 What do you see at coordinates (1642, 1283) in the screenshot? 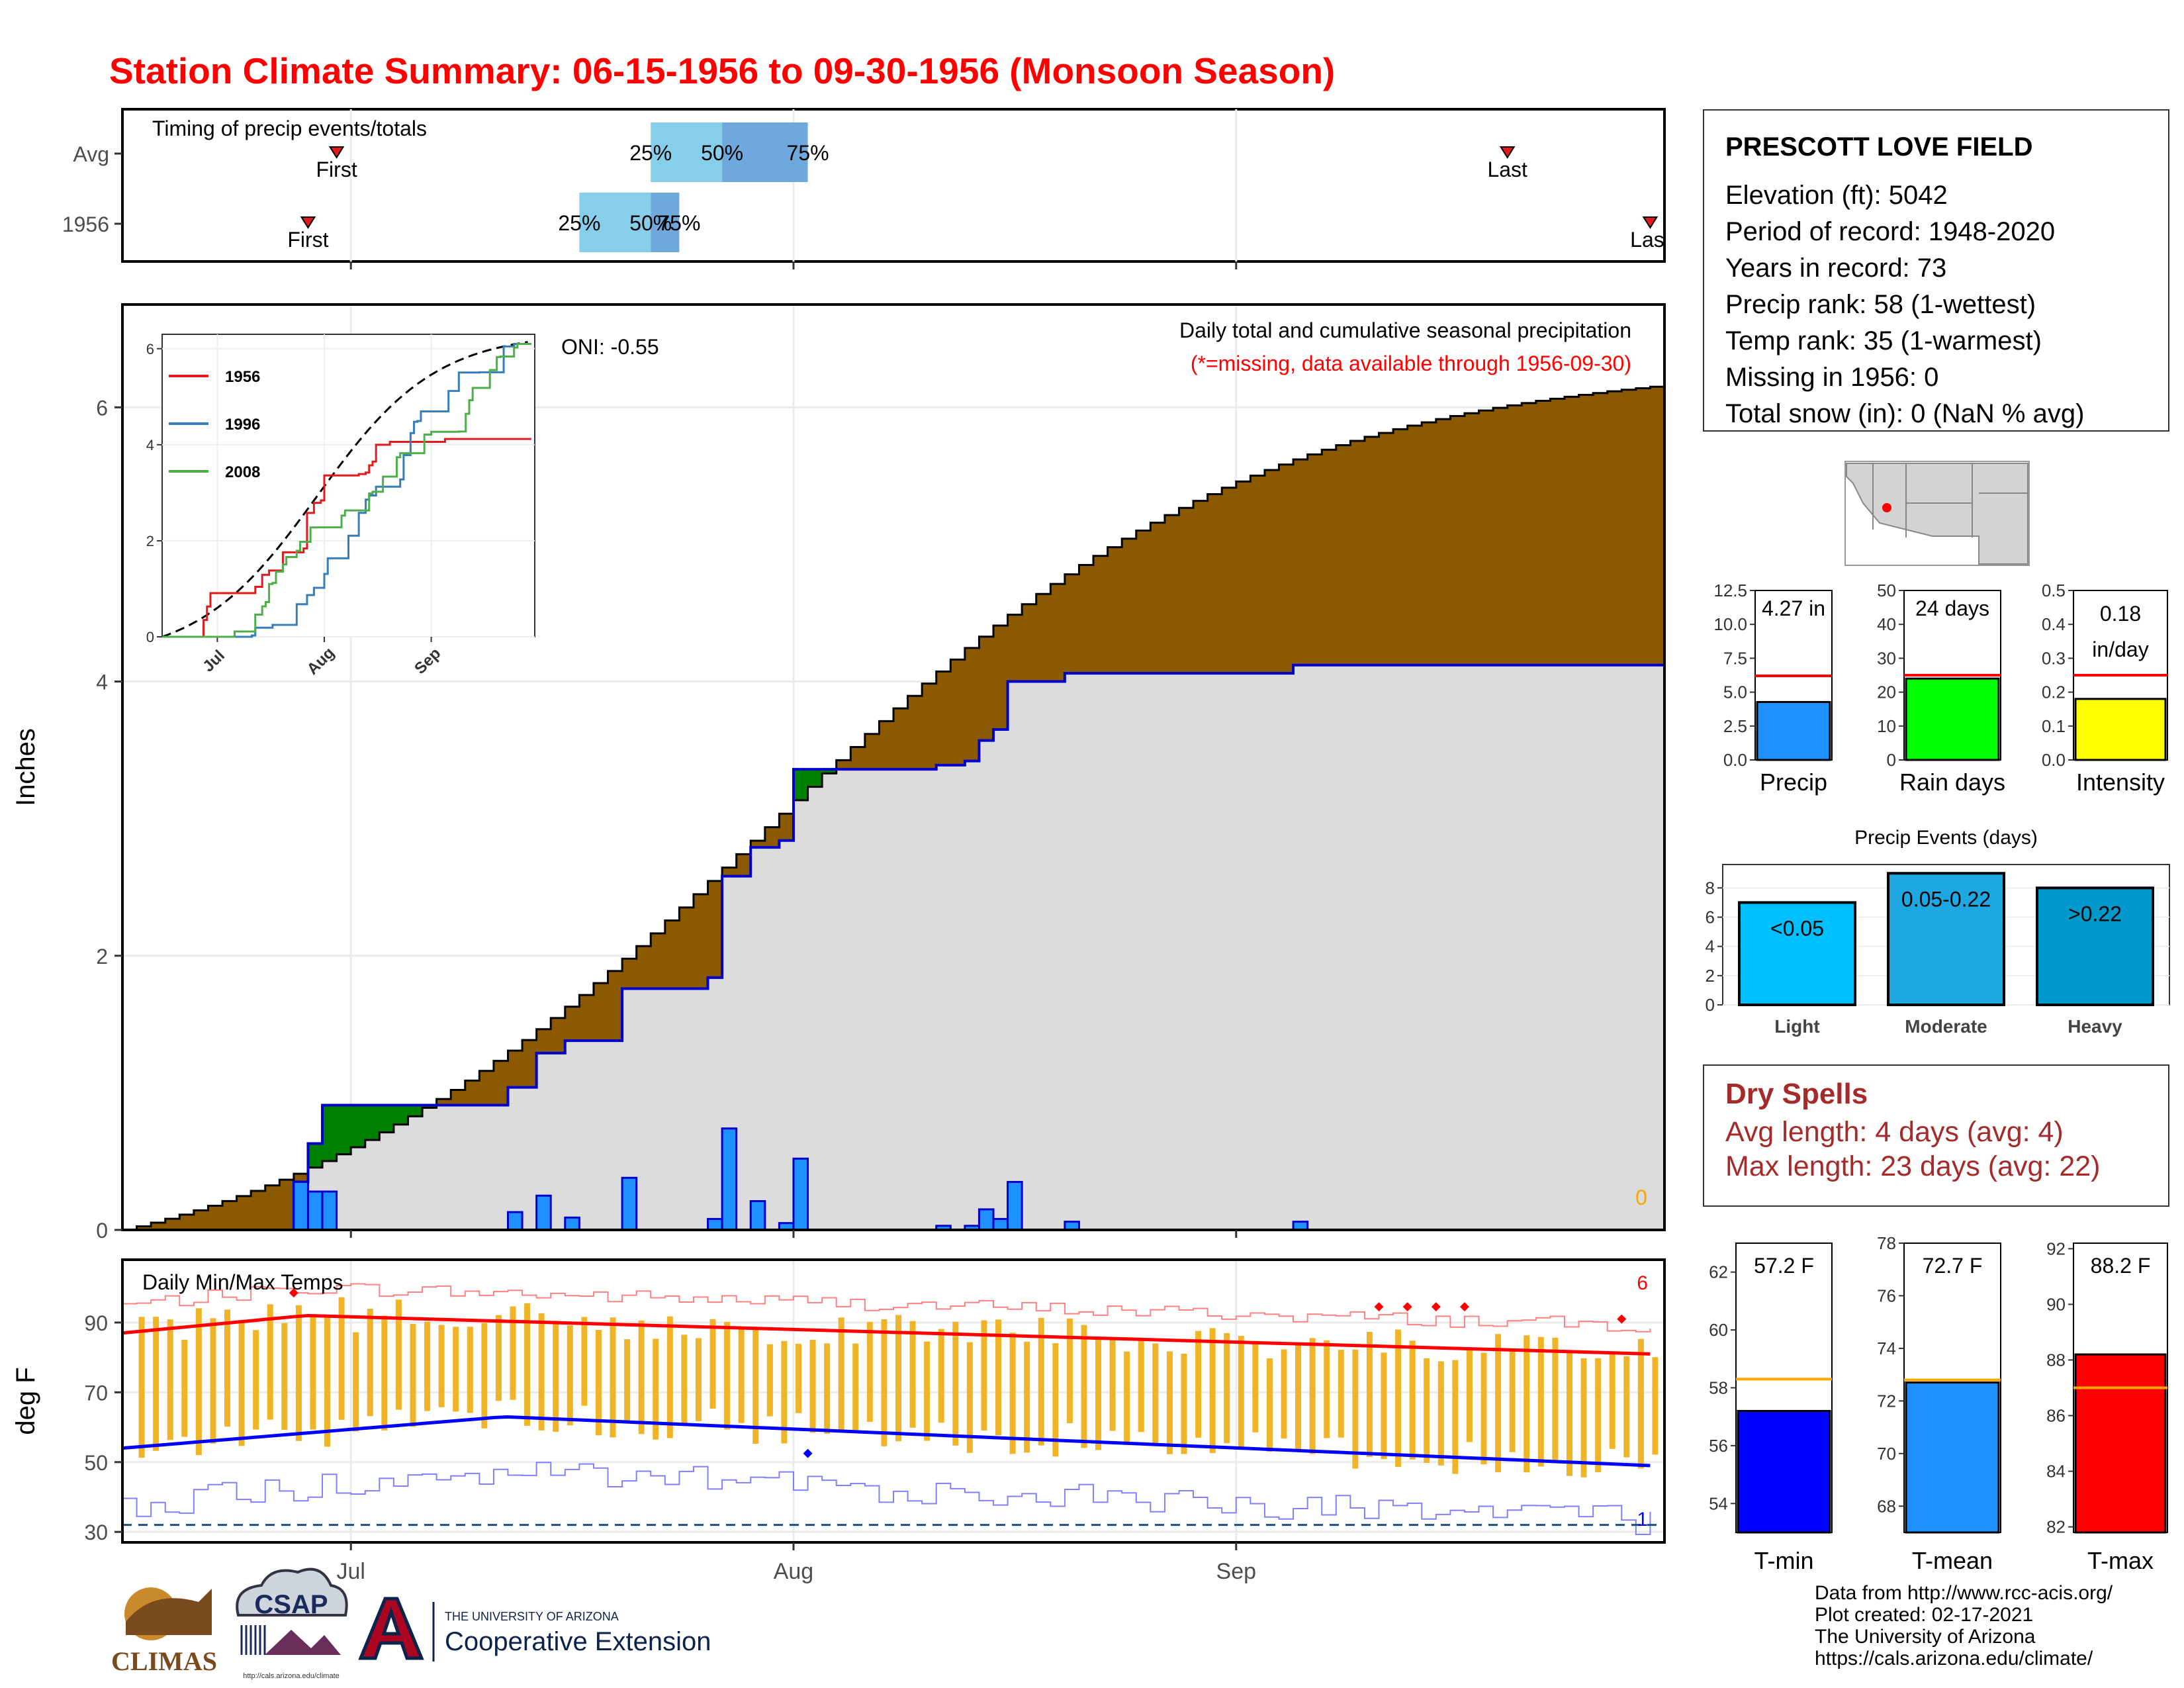
I see `temp-record-high-count: 6` at bounding box center [1642, 1283].